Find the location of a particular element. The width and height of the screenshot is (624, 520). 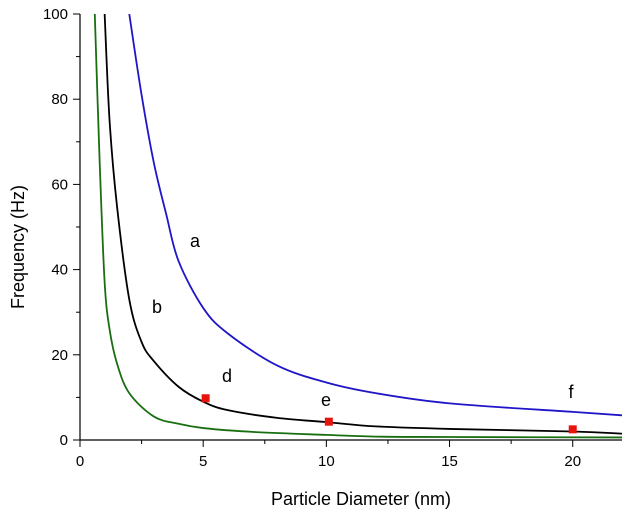

y-tick-label: 20 is located at coordinates (59, 355).